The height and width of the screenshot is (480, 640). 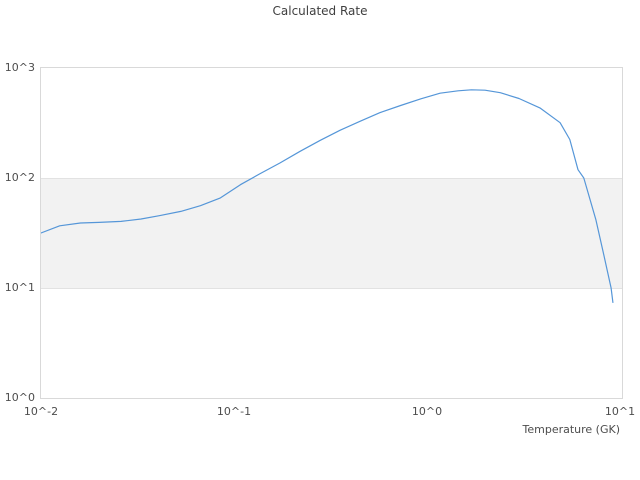 What do you see at coordinates (620, 411) in the screenshot?
I see `x-tick-label-1e1: 10^1` at bounding box center [620, 411].